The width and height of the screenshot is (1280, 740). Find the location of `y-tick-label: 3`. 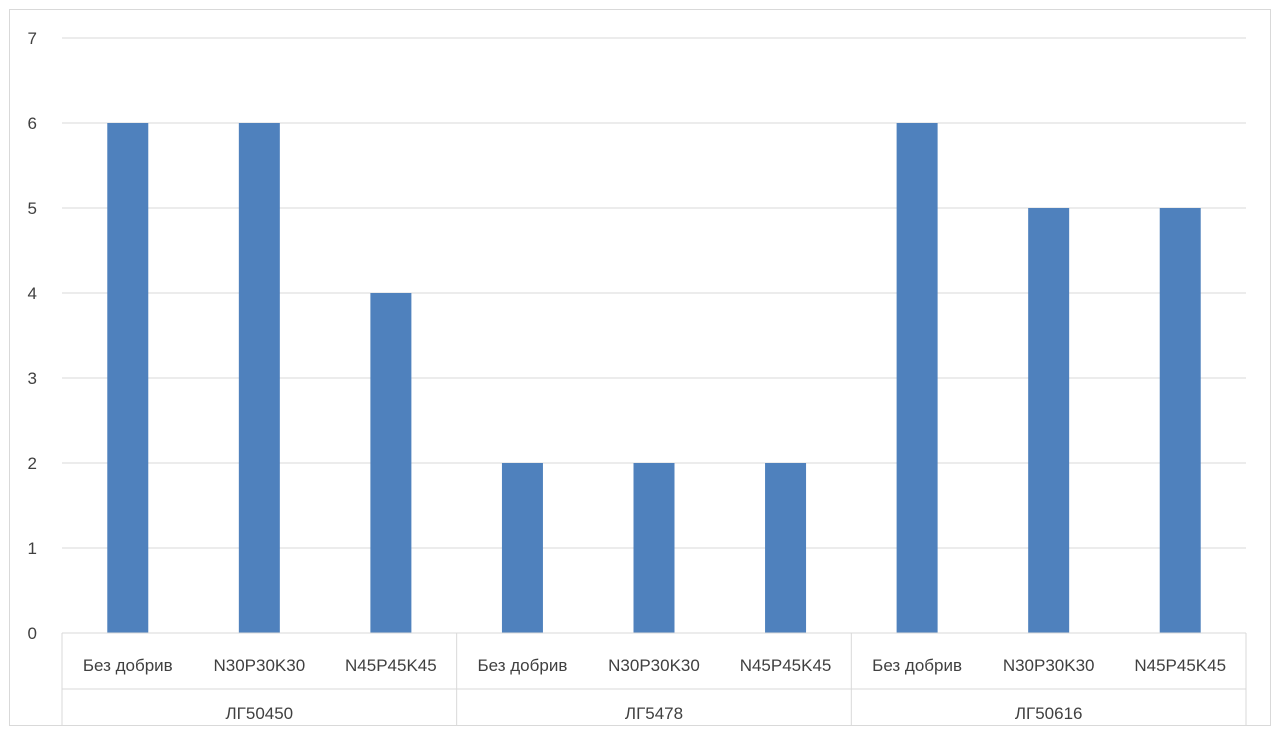

y-tick-label: 3 is located at coordinates (32, 378).